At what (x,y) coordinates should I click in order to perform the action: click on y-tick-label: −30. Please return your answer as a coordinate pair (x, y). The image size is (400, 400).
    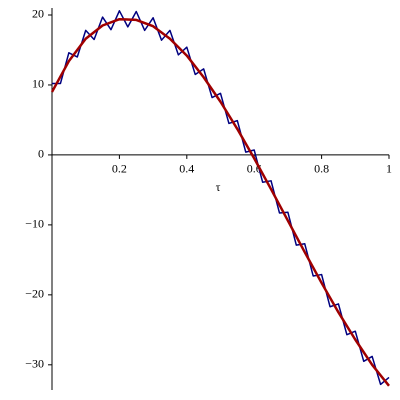
    Looking at the image, I should click on (34, 364).